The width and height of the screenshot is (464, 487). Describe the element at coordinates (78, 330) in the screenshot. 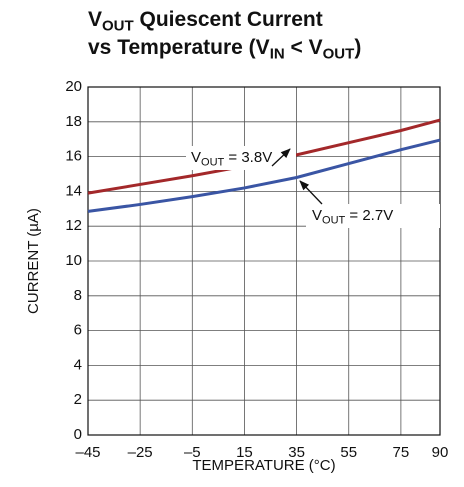

I see `y-tick-label: 6` at that location.